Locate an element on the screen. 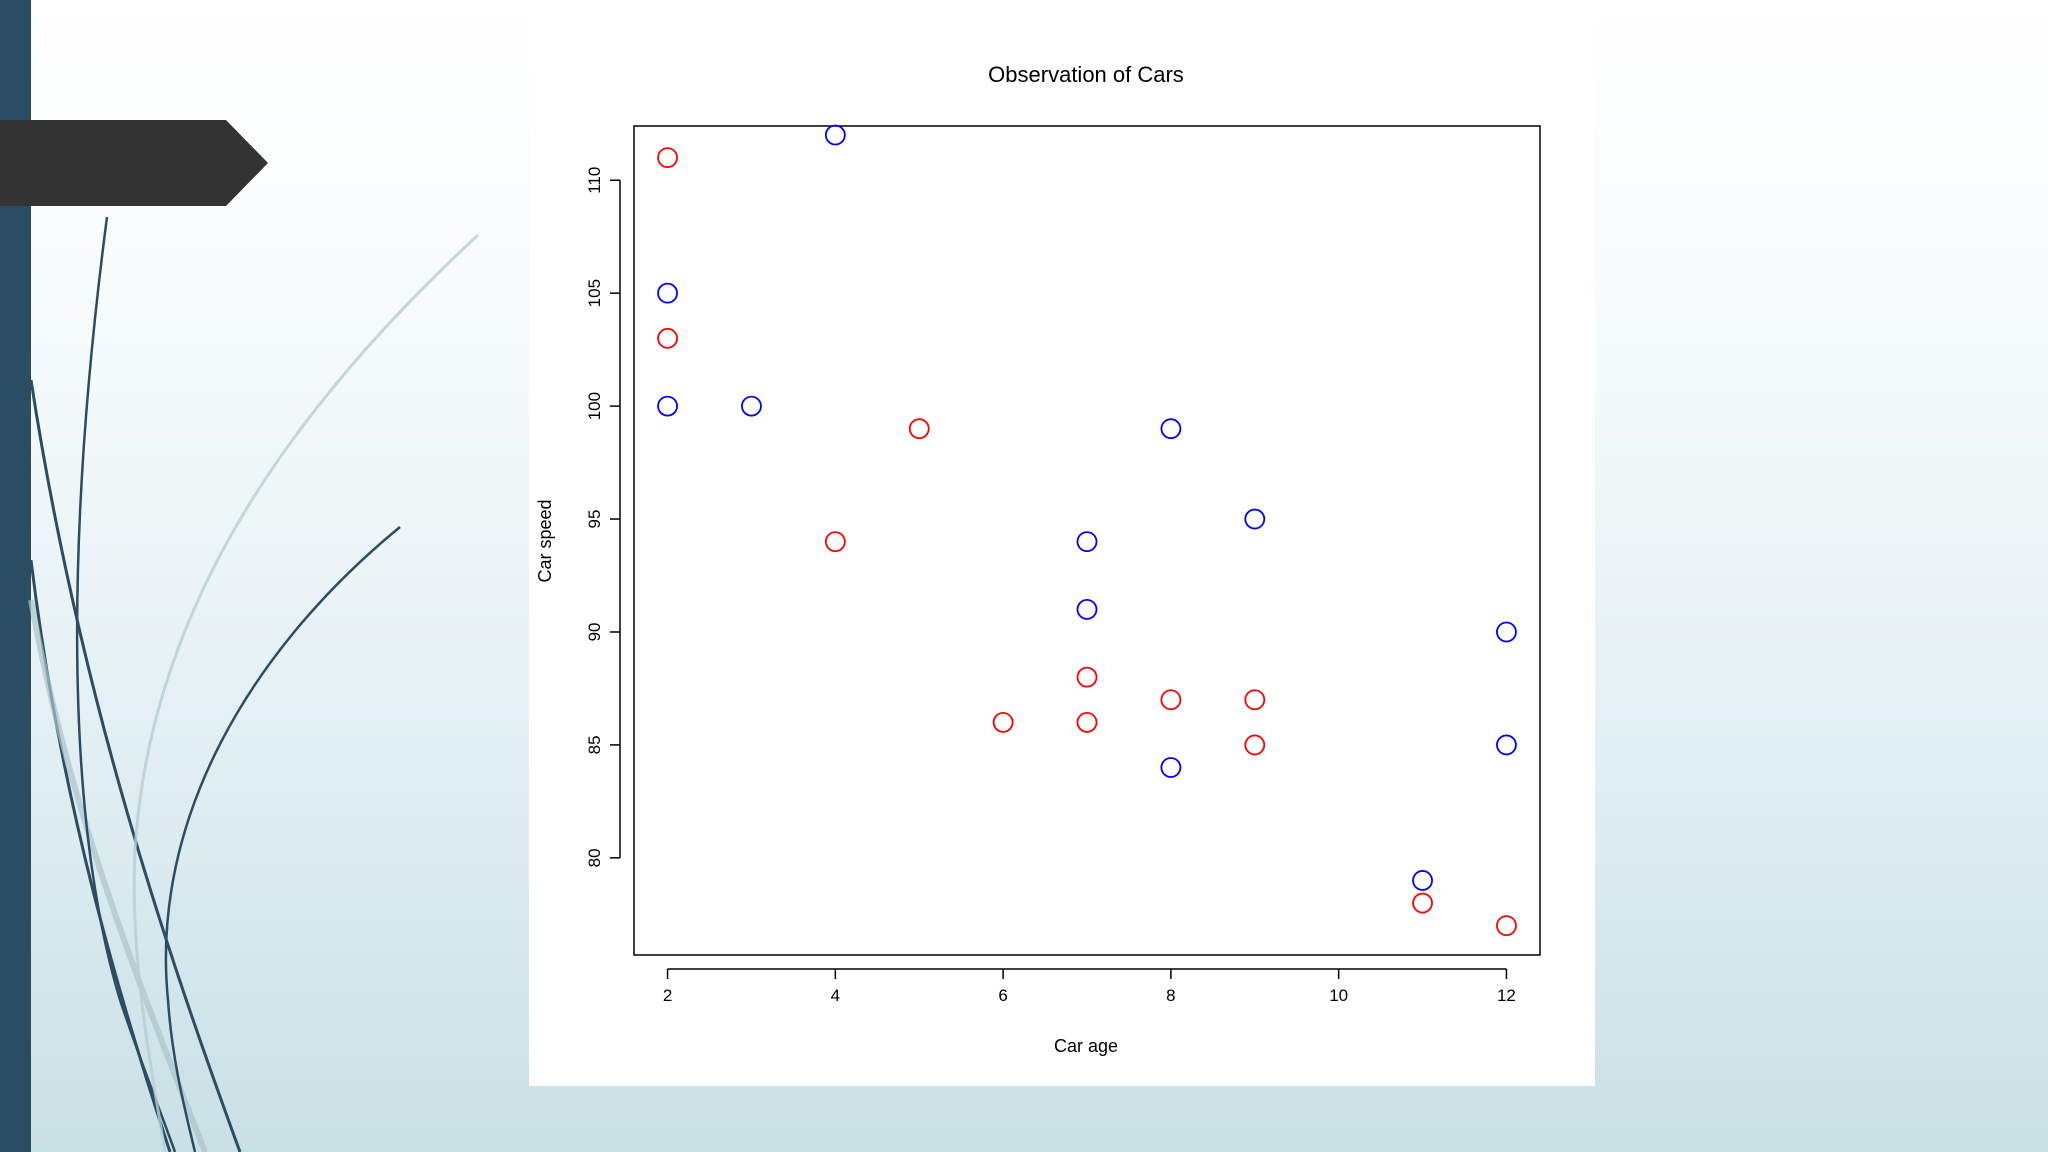  y-tick-label: 110 is located at coordinates (594, 180).